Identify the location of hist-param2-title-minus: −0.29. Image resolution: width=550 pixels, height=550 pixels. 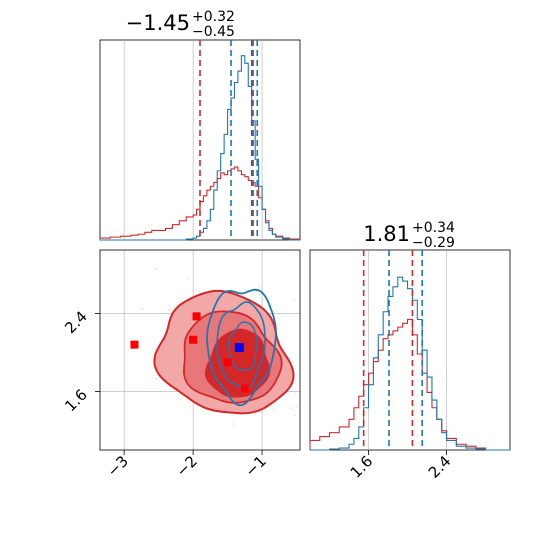
(433, 243).